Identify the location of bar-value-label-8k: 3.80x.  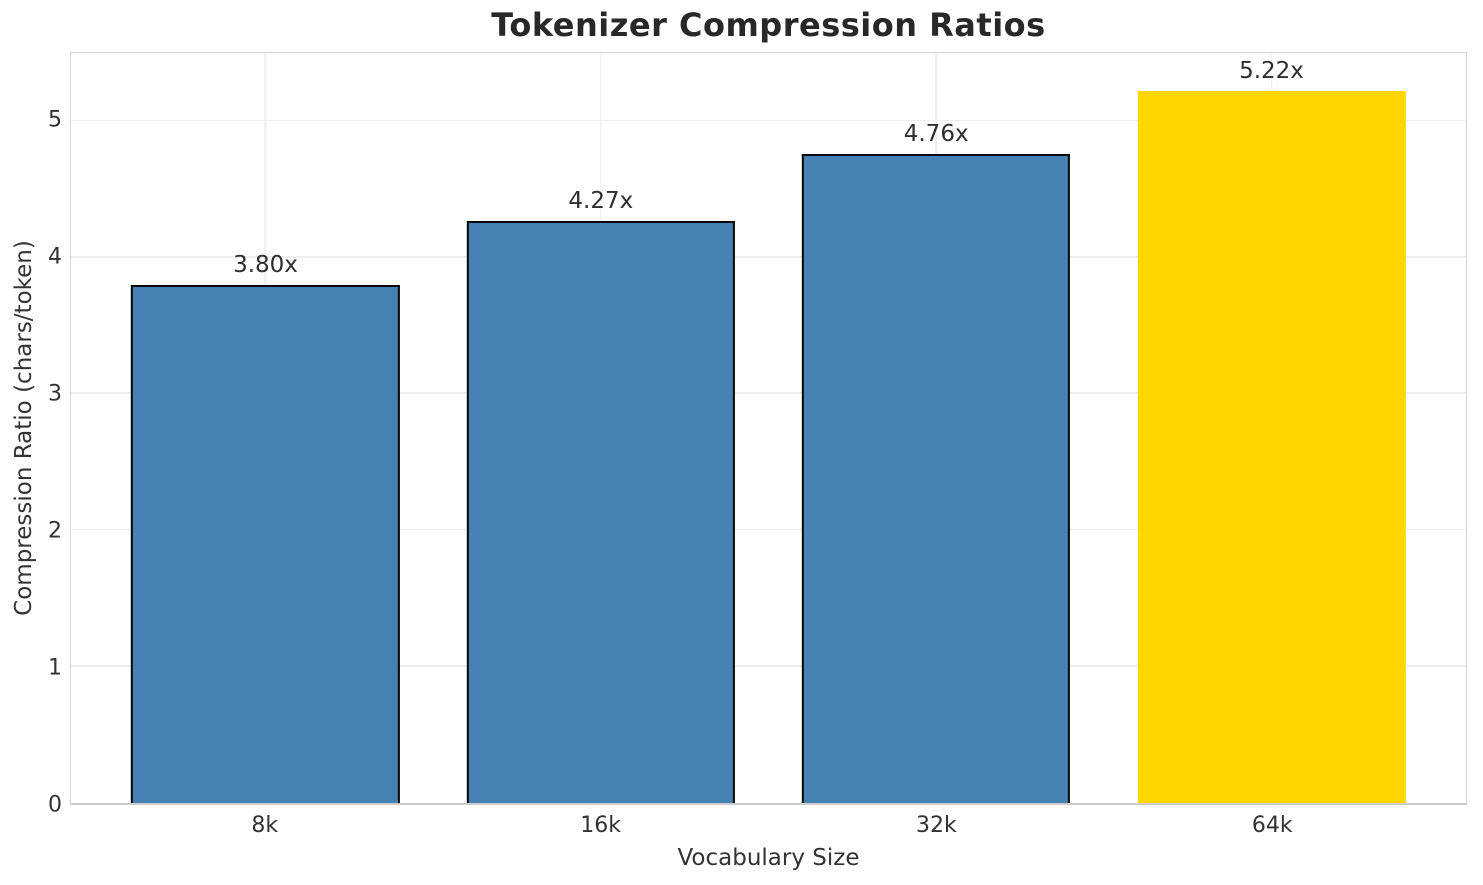
(265, 264).